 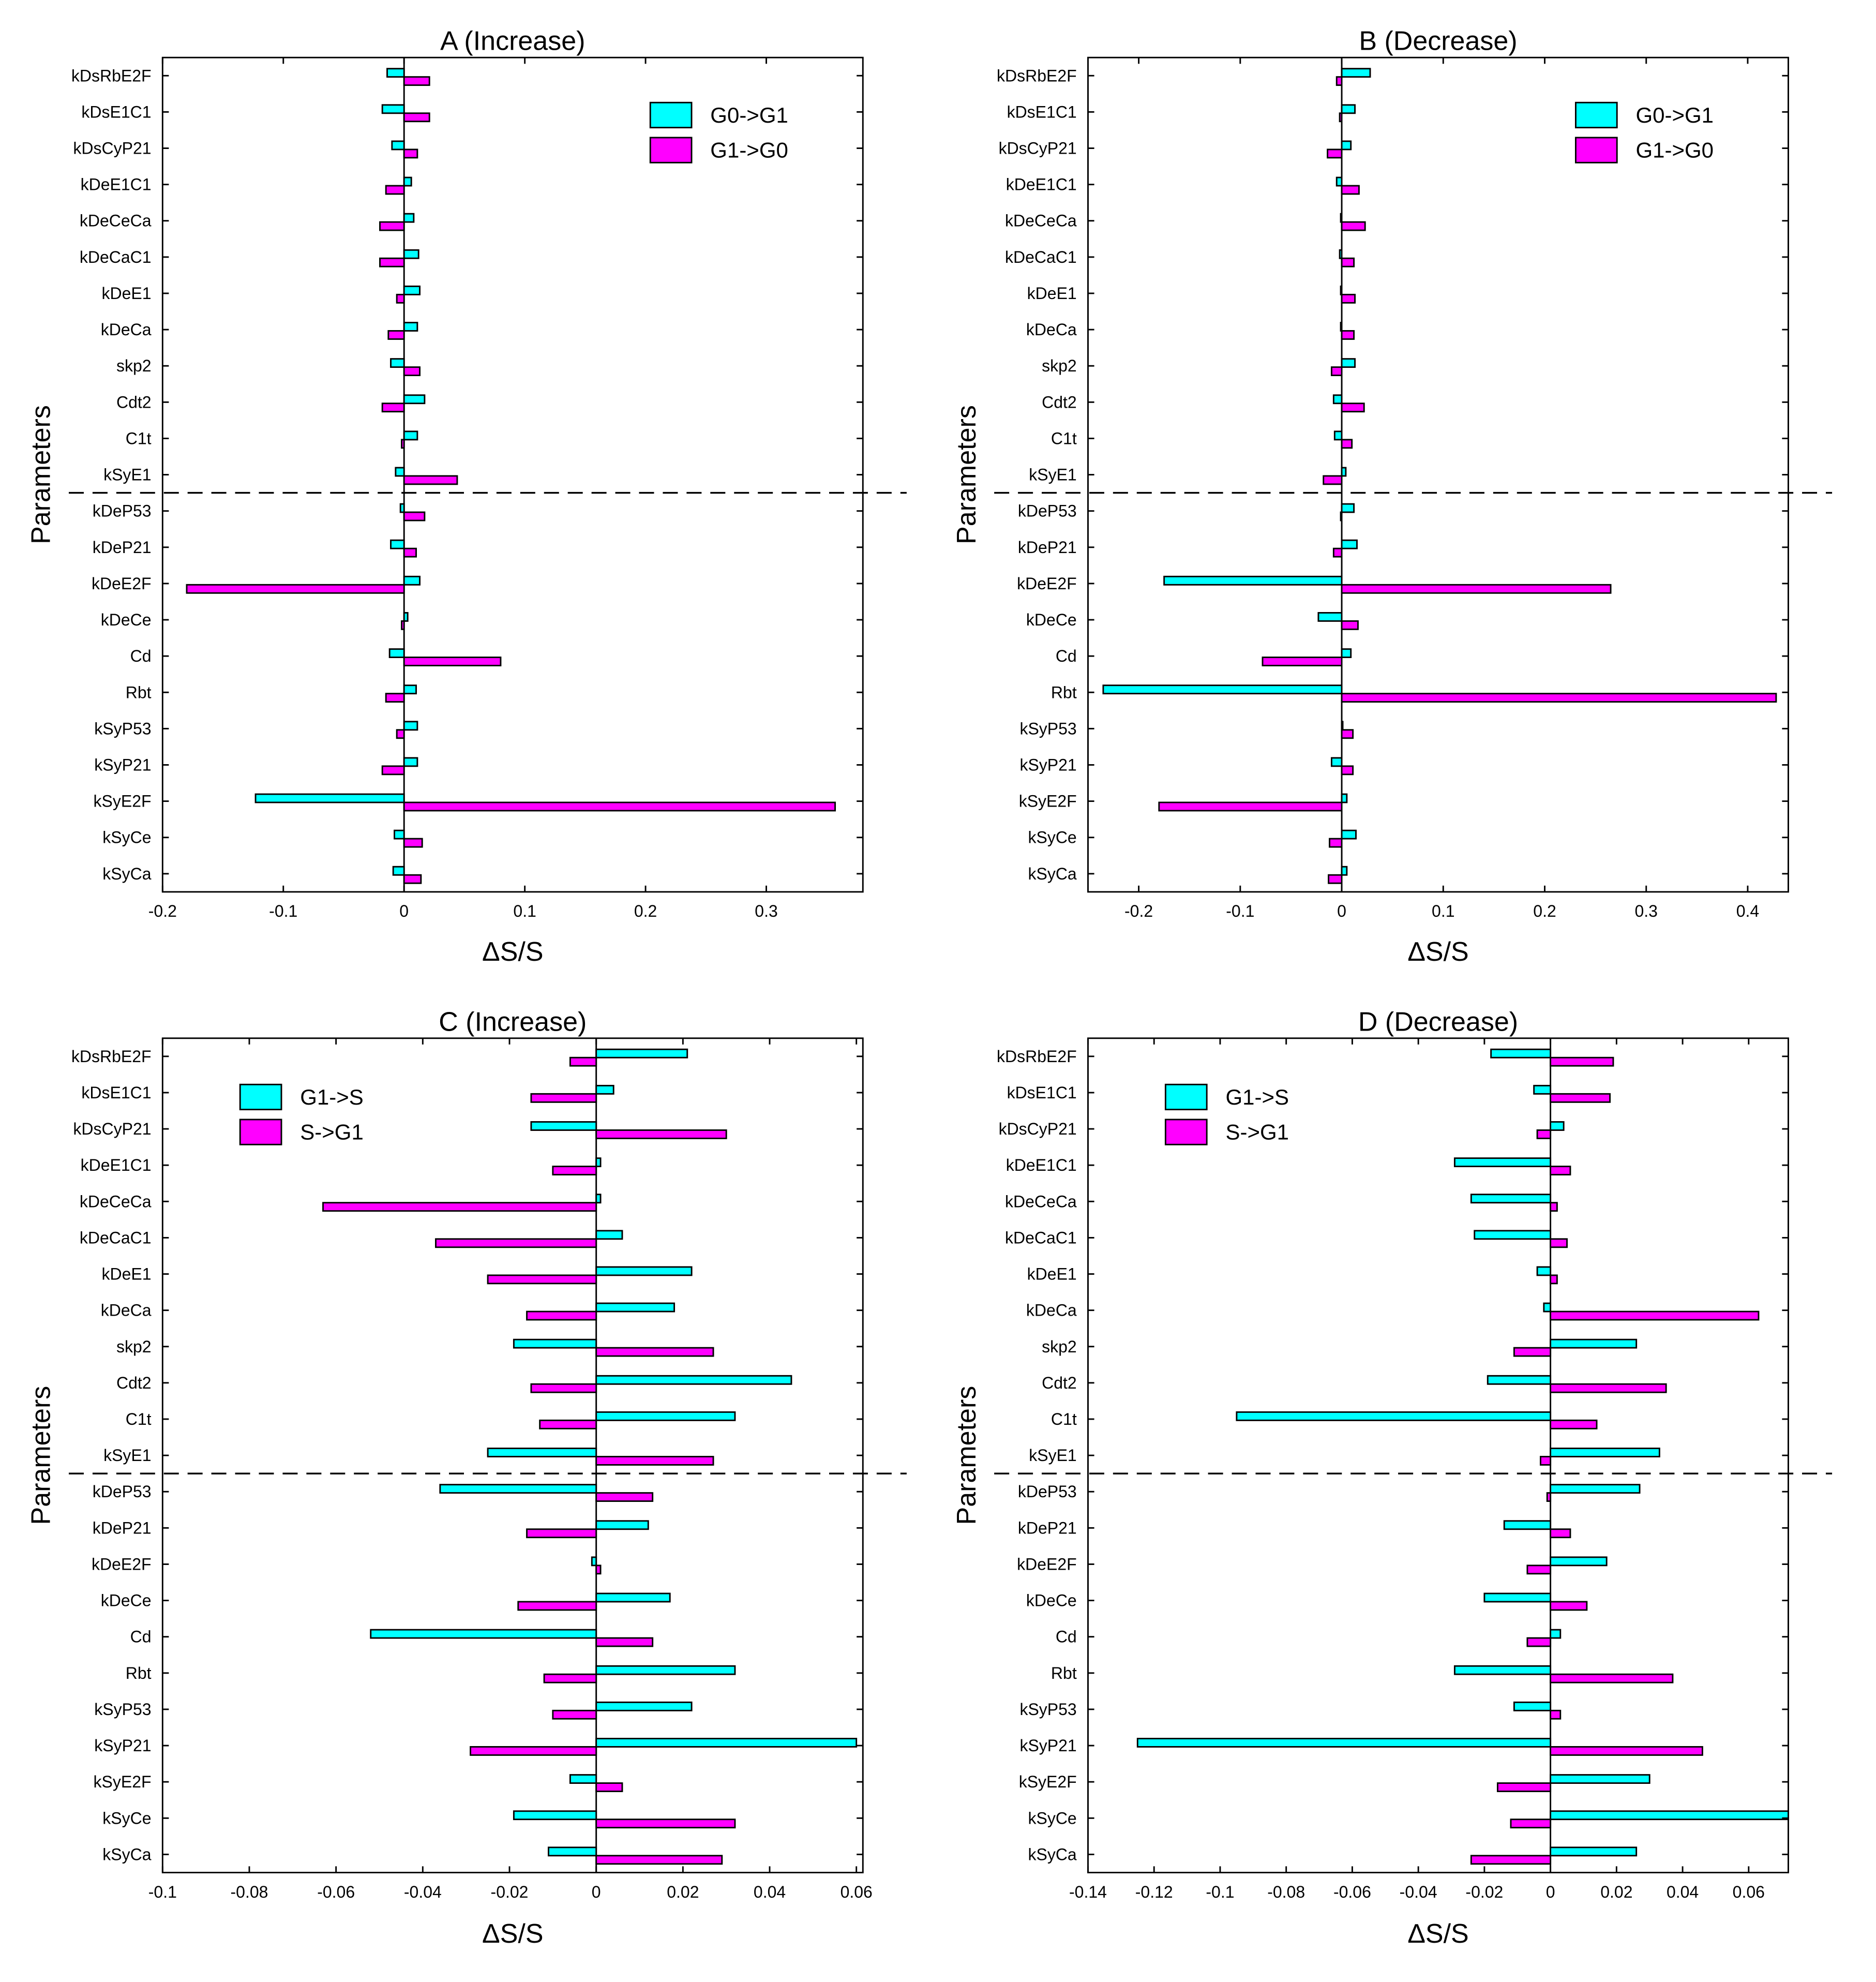 What do you see at coordinates (1532, 1706) in the screenshot?
I see `bar-g1-s-ksyp53` at bounding box center [1532, 1706].